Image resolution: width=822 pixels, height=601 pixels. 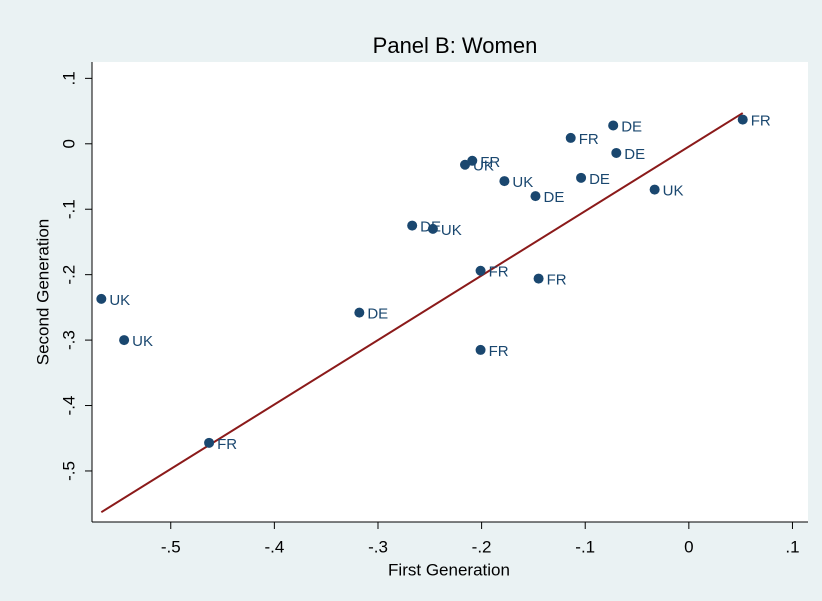 What do you see at coordinates (274, 546) in the screenshot?
I see `x-tick-label: -.4` at bounding box center [274, 546].